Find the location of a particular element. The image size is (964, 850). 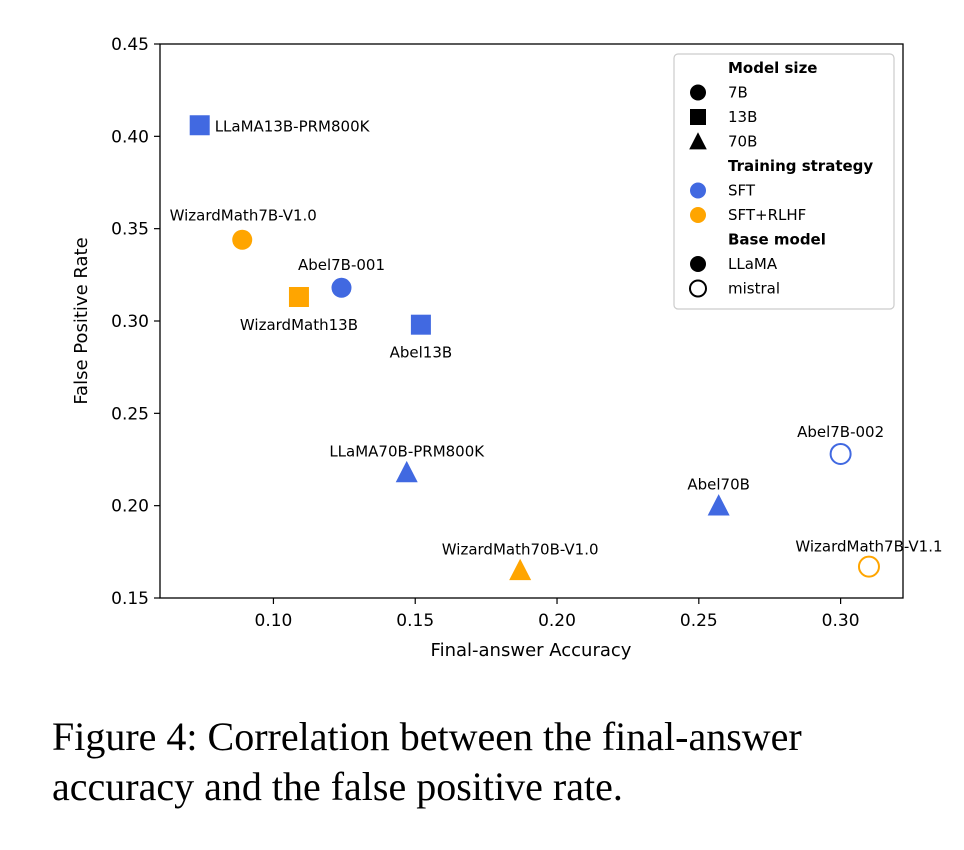

point-label: LLaMA13B-PRM800K is located at coordinates (293, 126).